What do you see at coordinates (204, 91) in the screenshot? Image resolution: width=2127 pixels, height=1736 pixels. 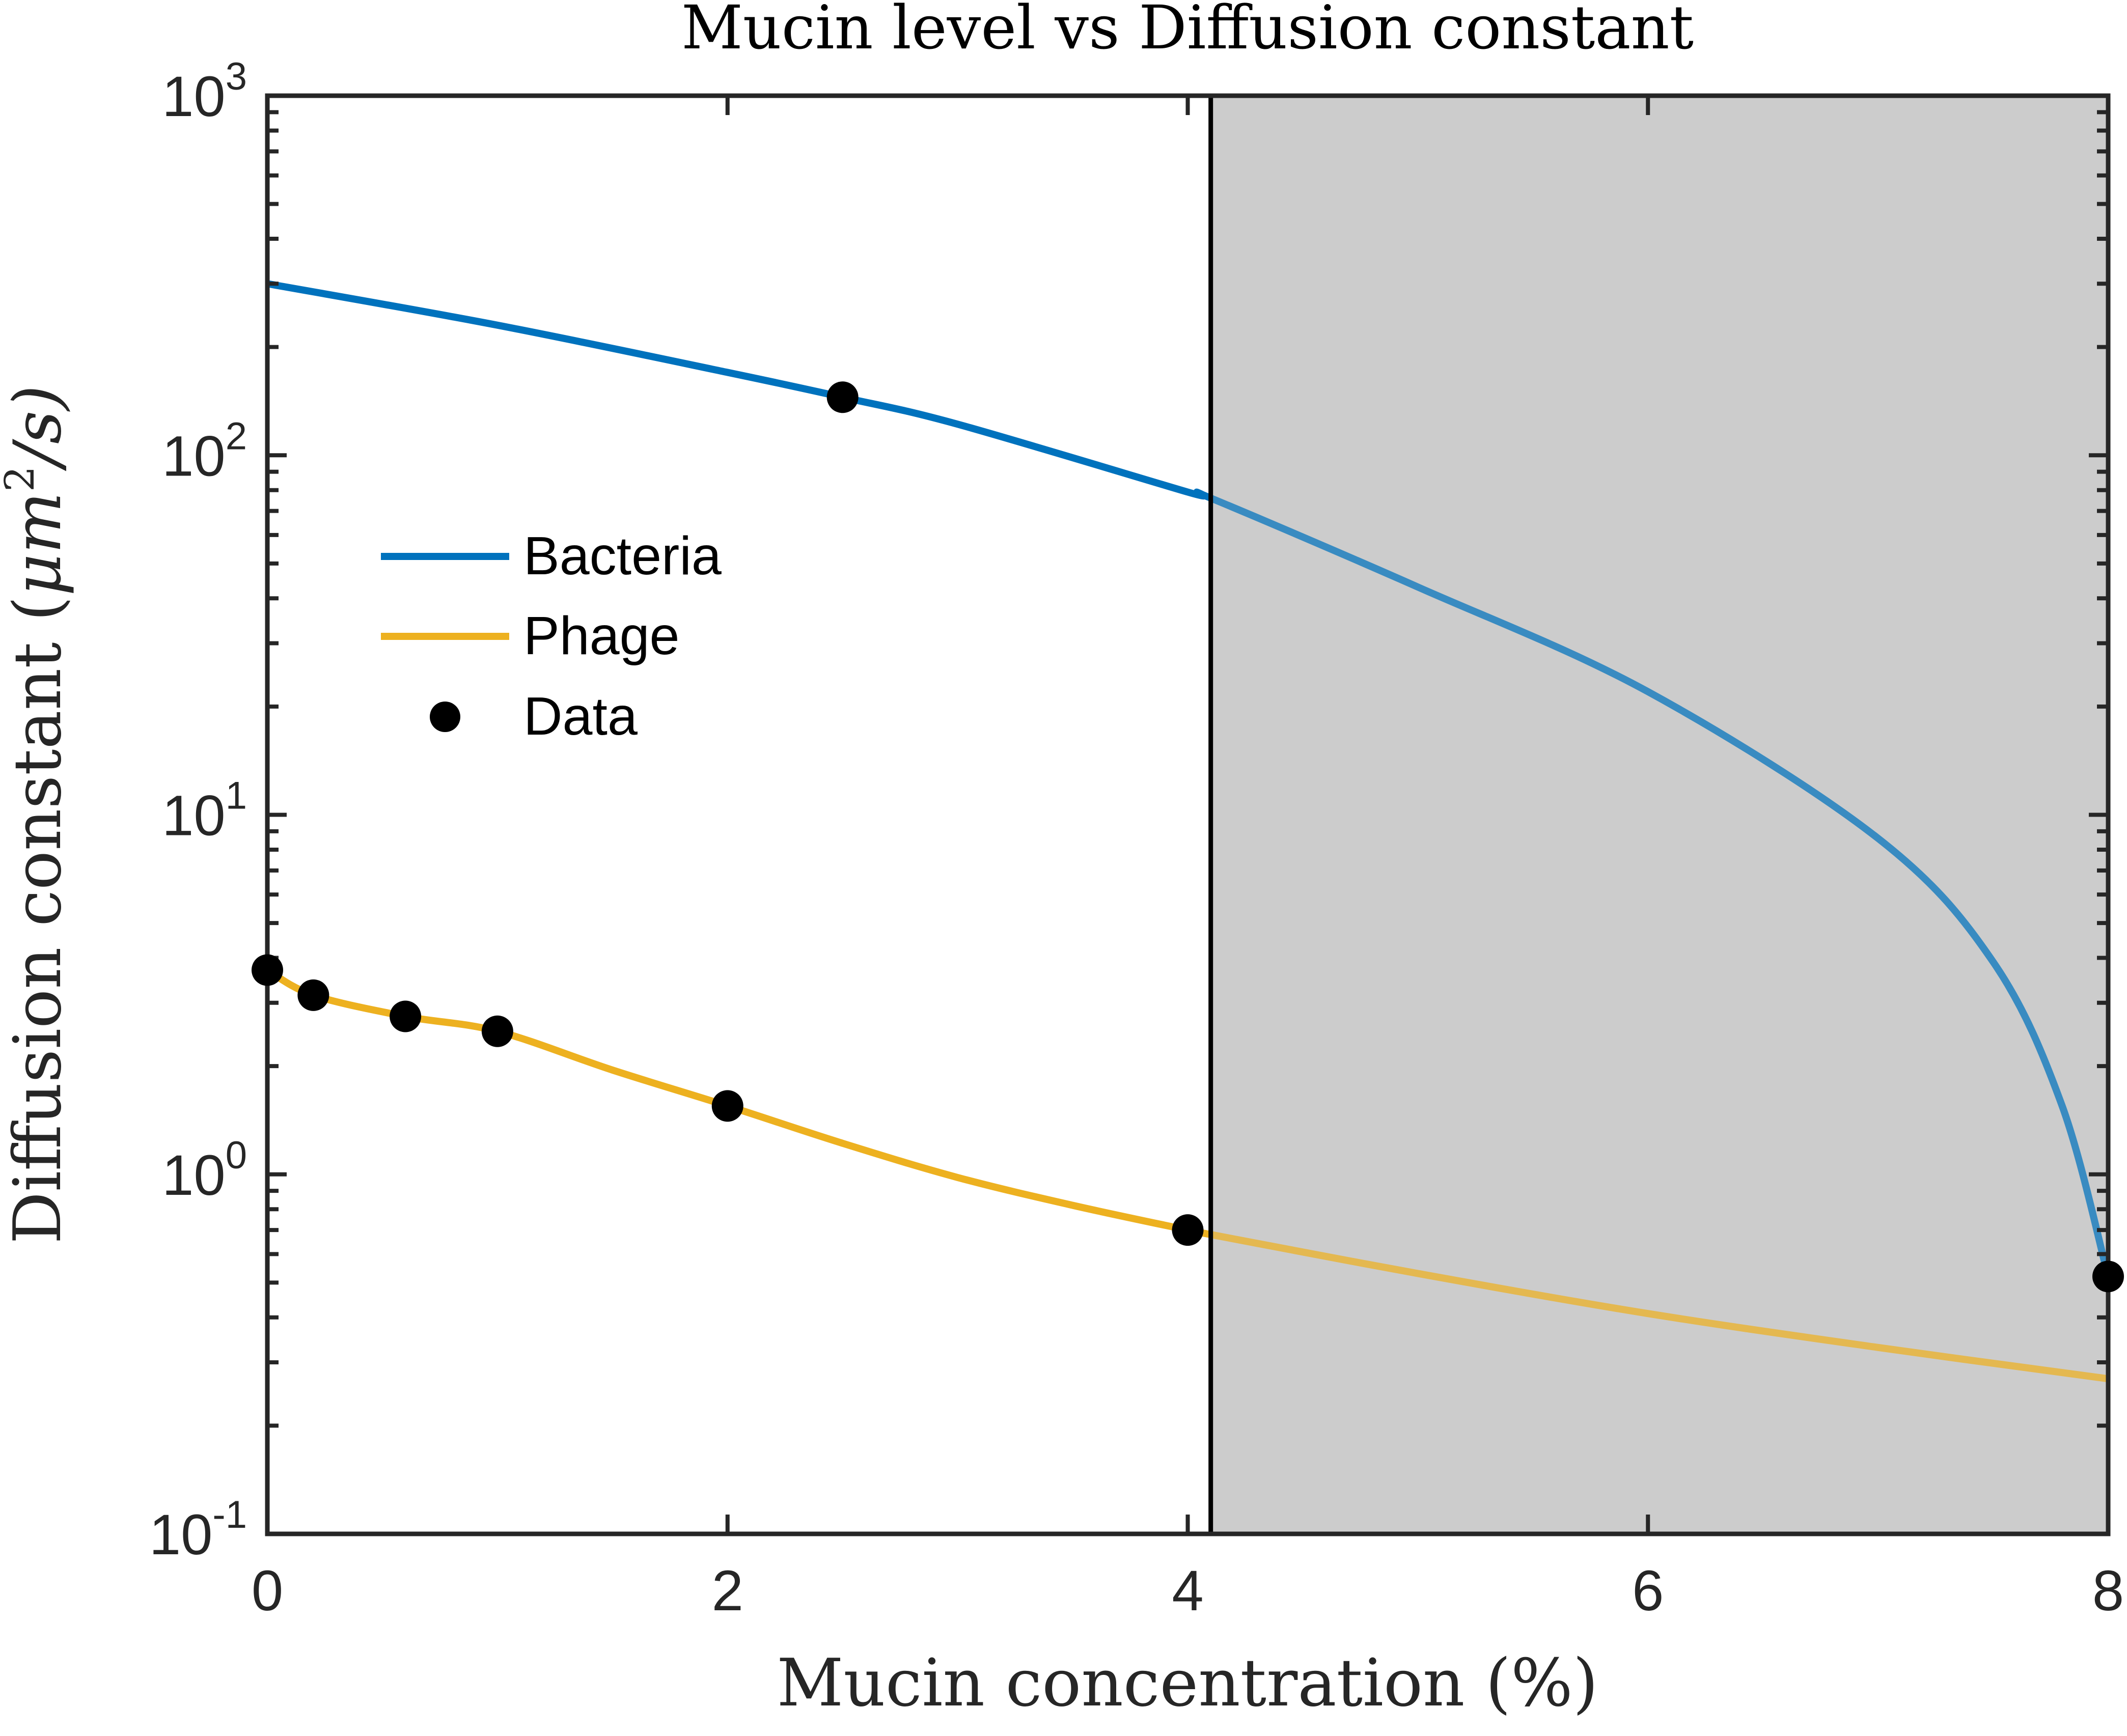 I see `y-tick-label: 10³` at bounding box center [204, 91].